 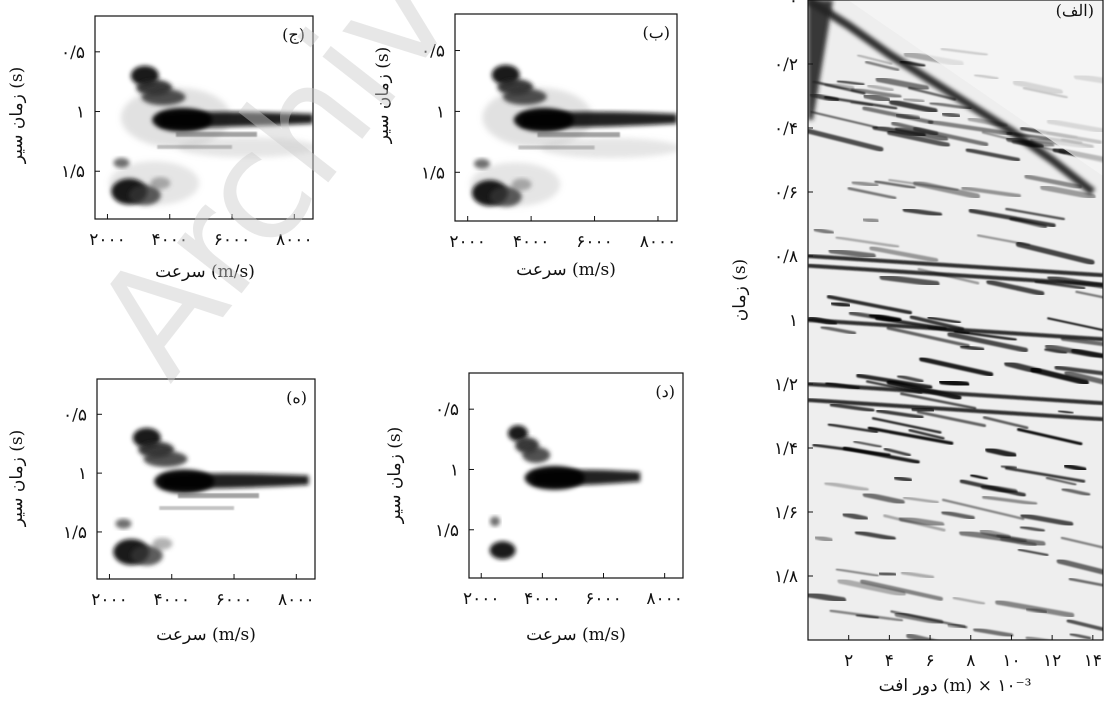 What do you see at coordinates (820, 60) in the screenshot?
I see `near-offset-noise` at bounding box center [820, 60].